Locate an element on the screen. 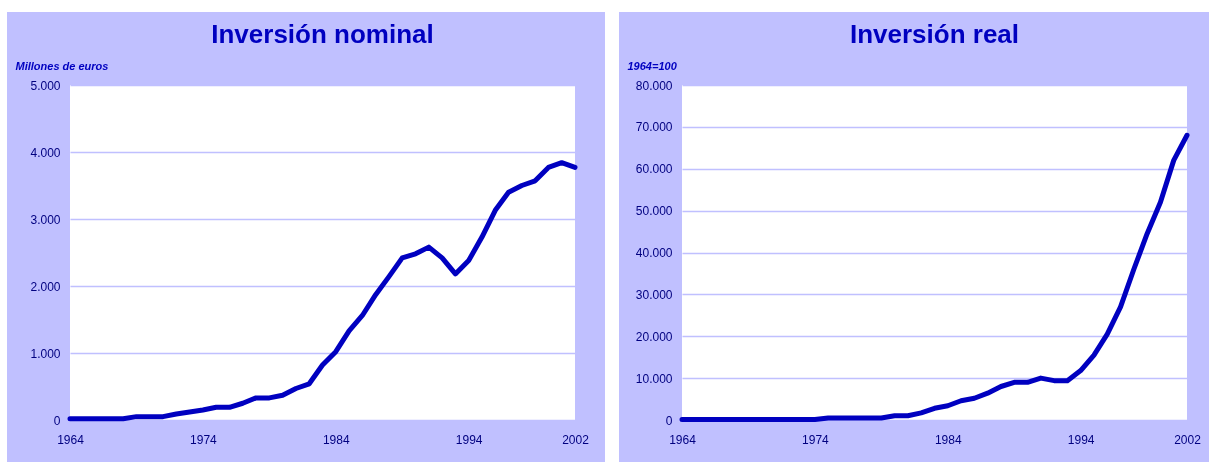  y-tick-label: 40.000 is located at coordinates (654, 253).